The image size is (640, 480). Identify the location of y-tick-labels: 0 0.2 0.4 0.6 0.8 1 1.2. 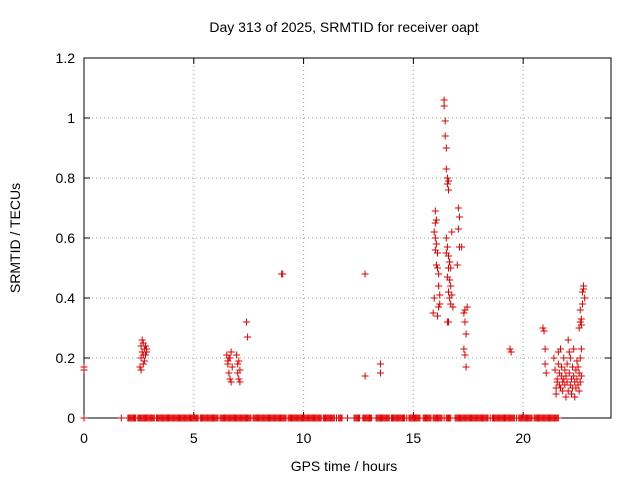
(66, 238).